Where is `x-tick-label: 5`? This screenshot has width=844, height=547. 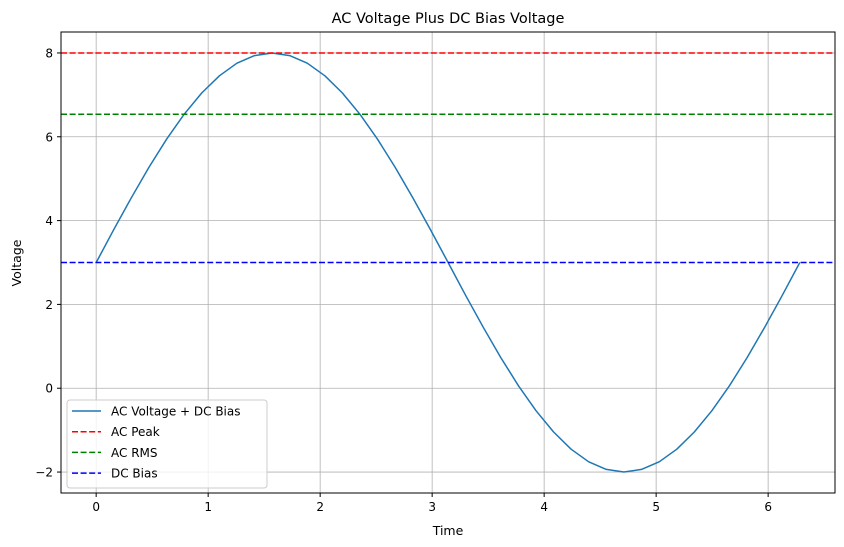 x-tick-label: 5 is located at coordinates (656, 507).